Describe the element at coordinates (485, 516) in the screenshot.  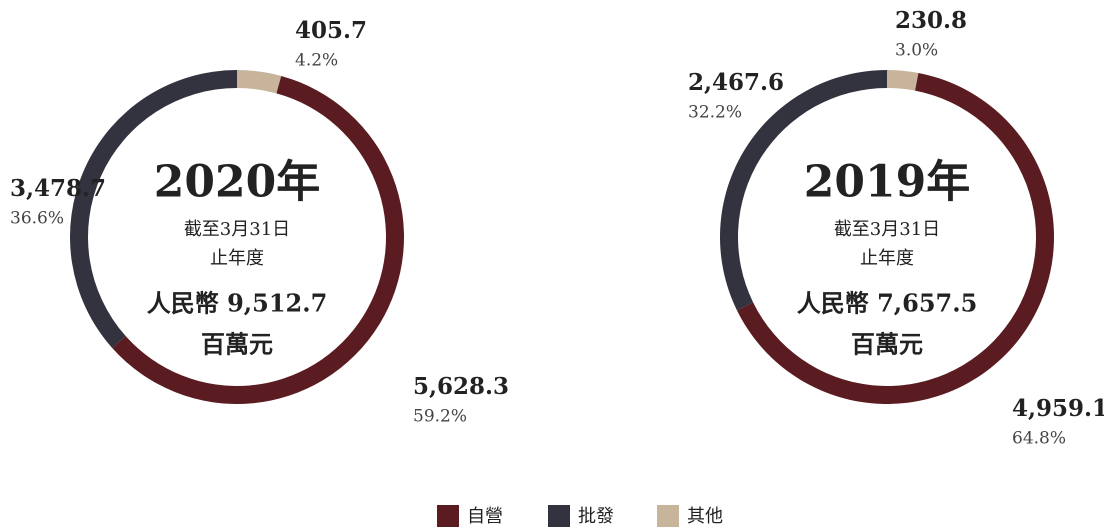
I see `legend-label: 自營` at that location.